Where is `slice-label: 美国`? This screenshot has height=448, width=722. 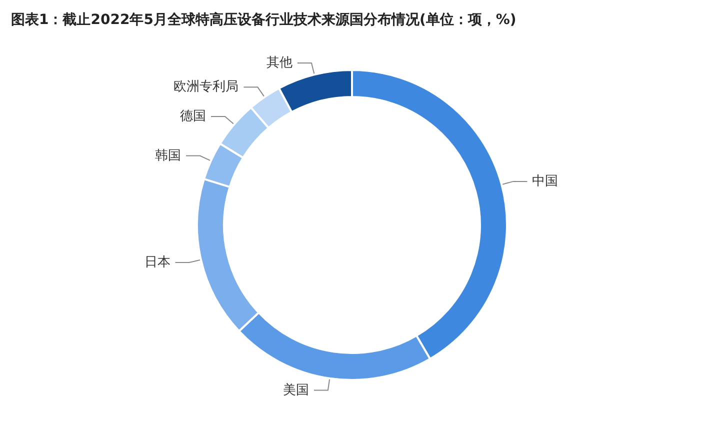
slice-label: 美国 is located at coordinates (295, 390).